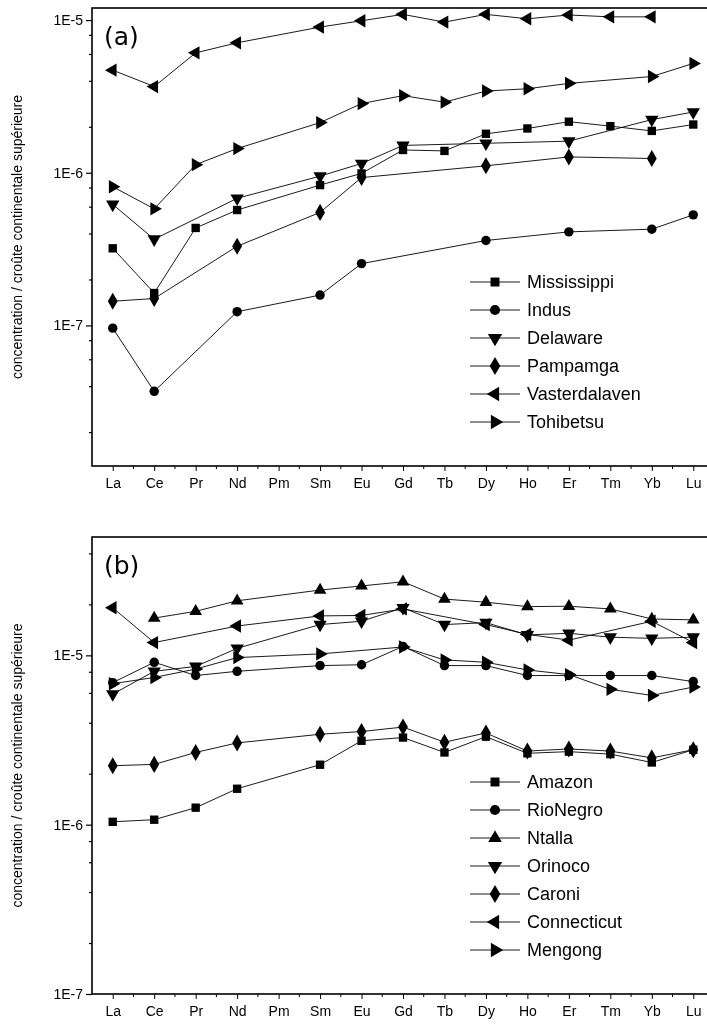 This screenshot has height=1025, width=707. I want to click on legend-label: Pampamga, so click(574, 366).